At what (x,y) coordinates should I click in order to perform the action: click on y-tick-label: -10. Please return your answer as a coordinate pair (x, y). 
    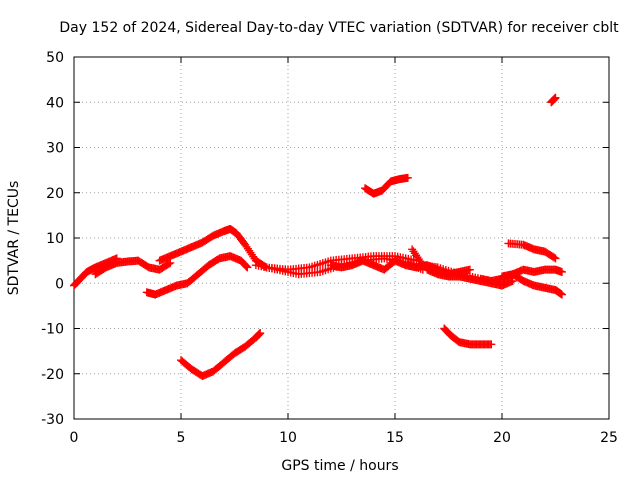
    Looking at the image, I should click on (52, 330).